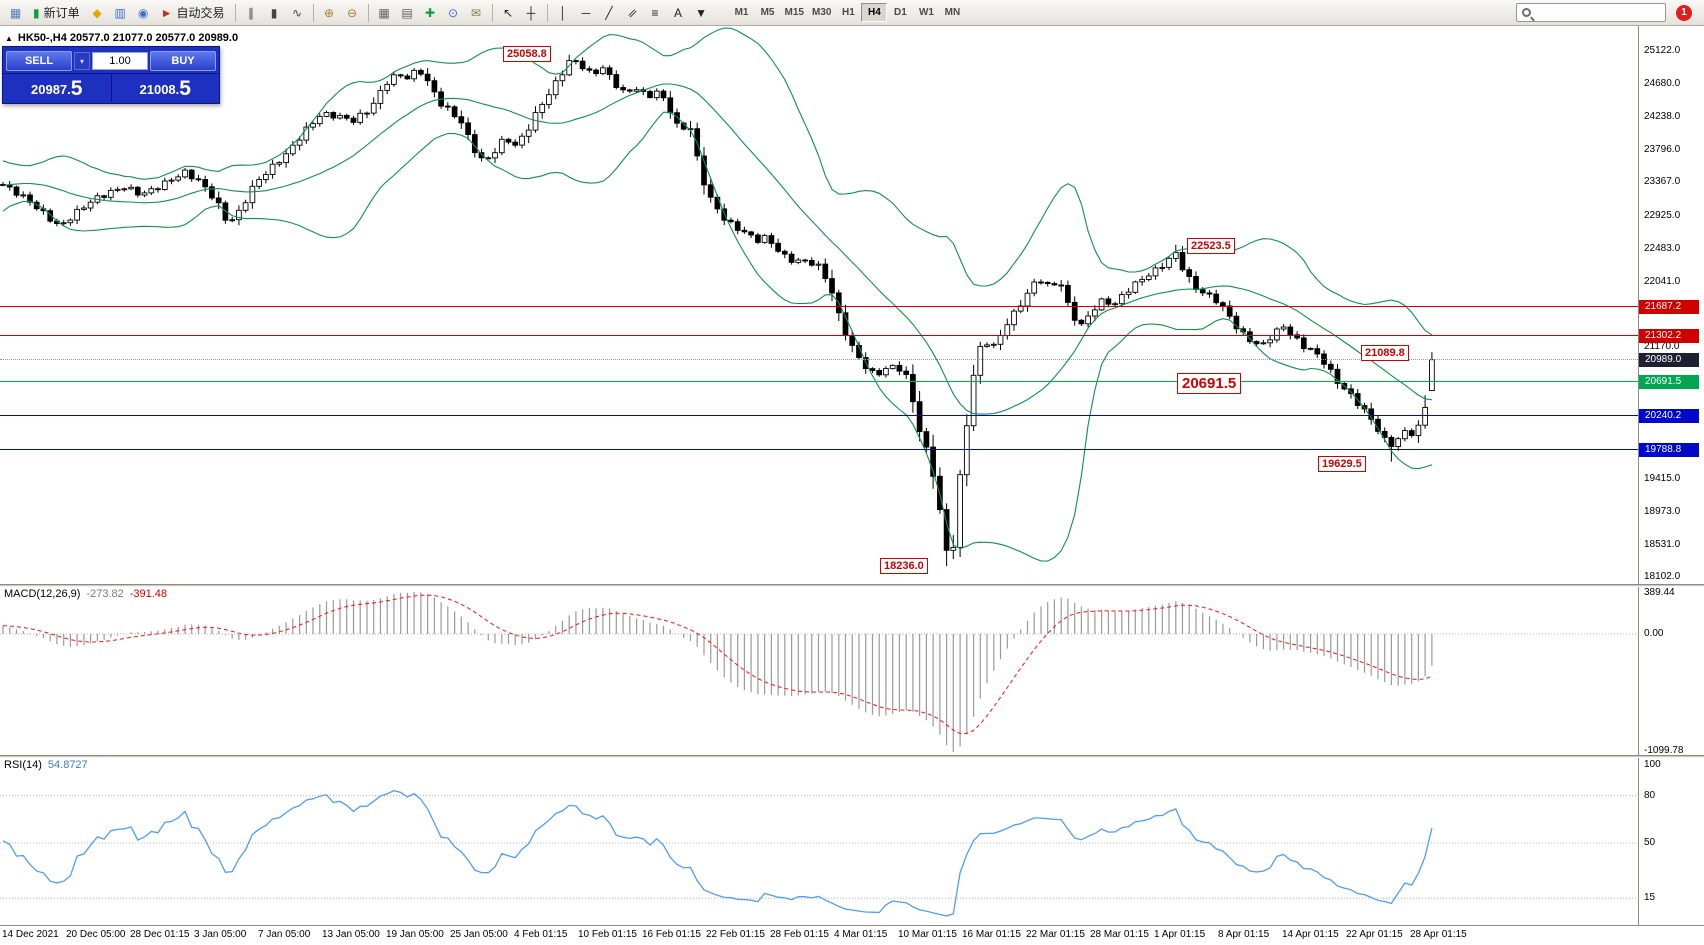 This screenshot has height=945, width=1704. I want to click on price-axis-tag: 19788.8, so click(1669, 449).